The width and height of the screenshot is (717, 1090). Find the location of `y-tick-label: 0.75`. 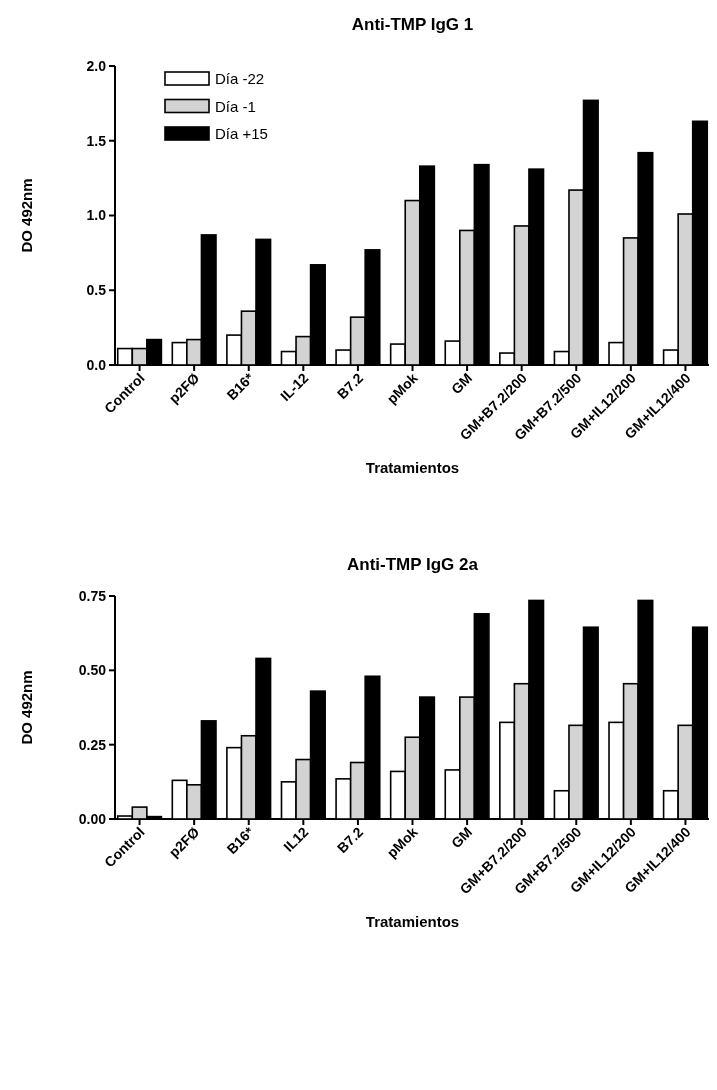

y-tick-label: 0.75 is located at coordinates (92, 595).